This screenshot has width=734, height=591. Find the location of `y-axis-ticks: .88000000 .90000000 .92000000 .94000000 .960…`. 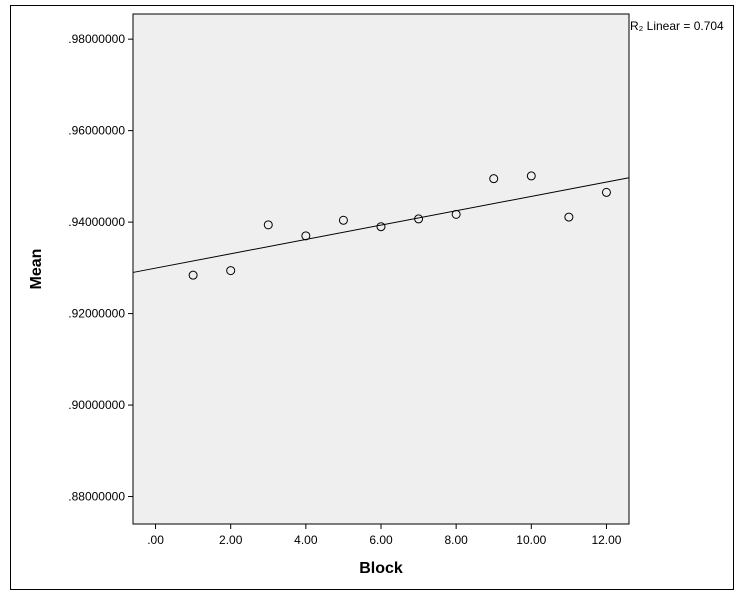

y-axis-ticks: .88000000 .90000000 .92000000 .94000000 .960… is located at coordinates (100, 268).